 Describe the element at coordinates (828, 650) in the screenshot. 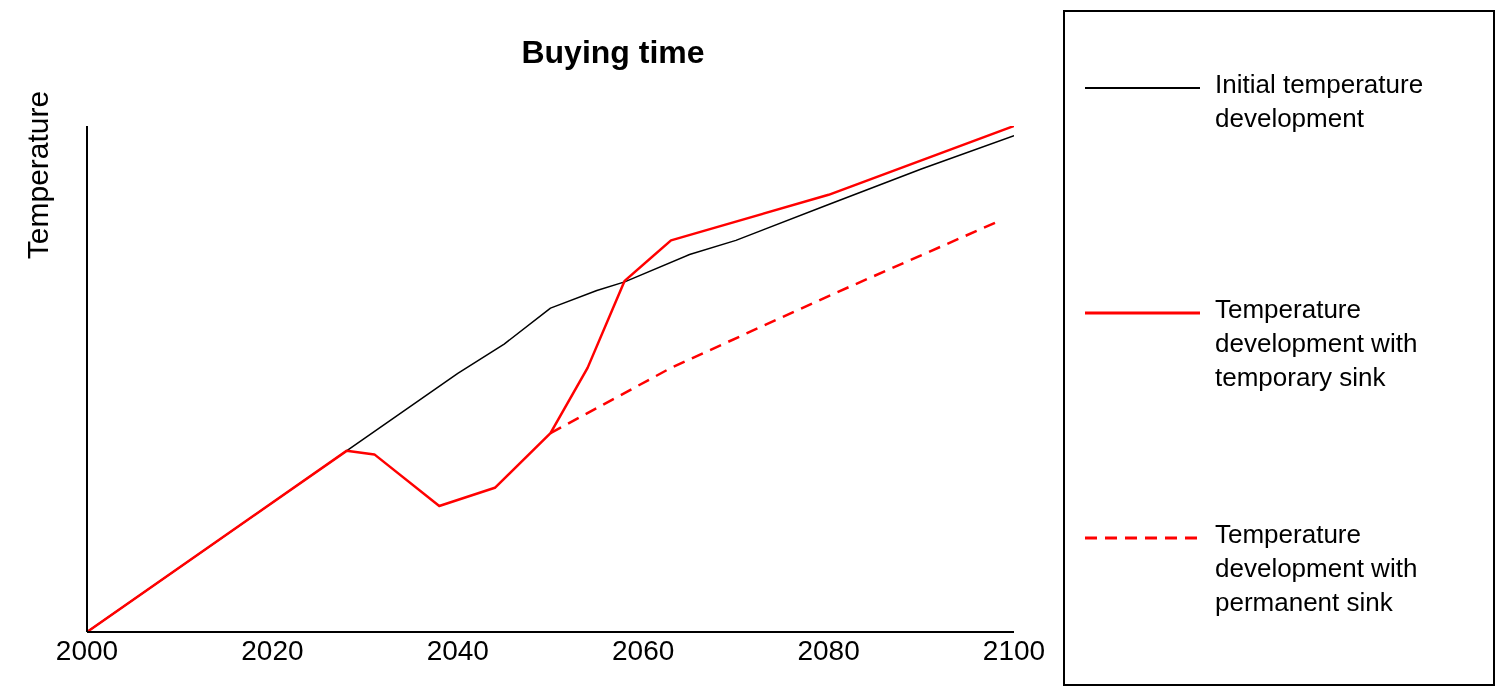

I see `x-tick-label: 2080` at that location.